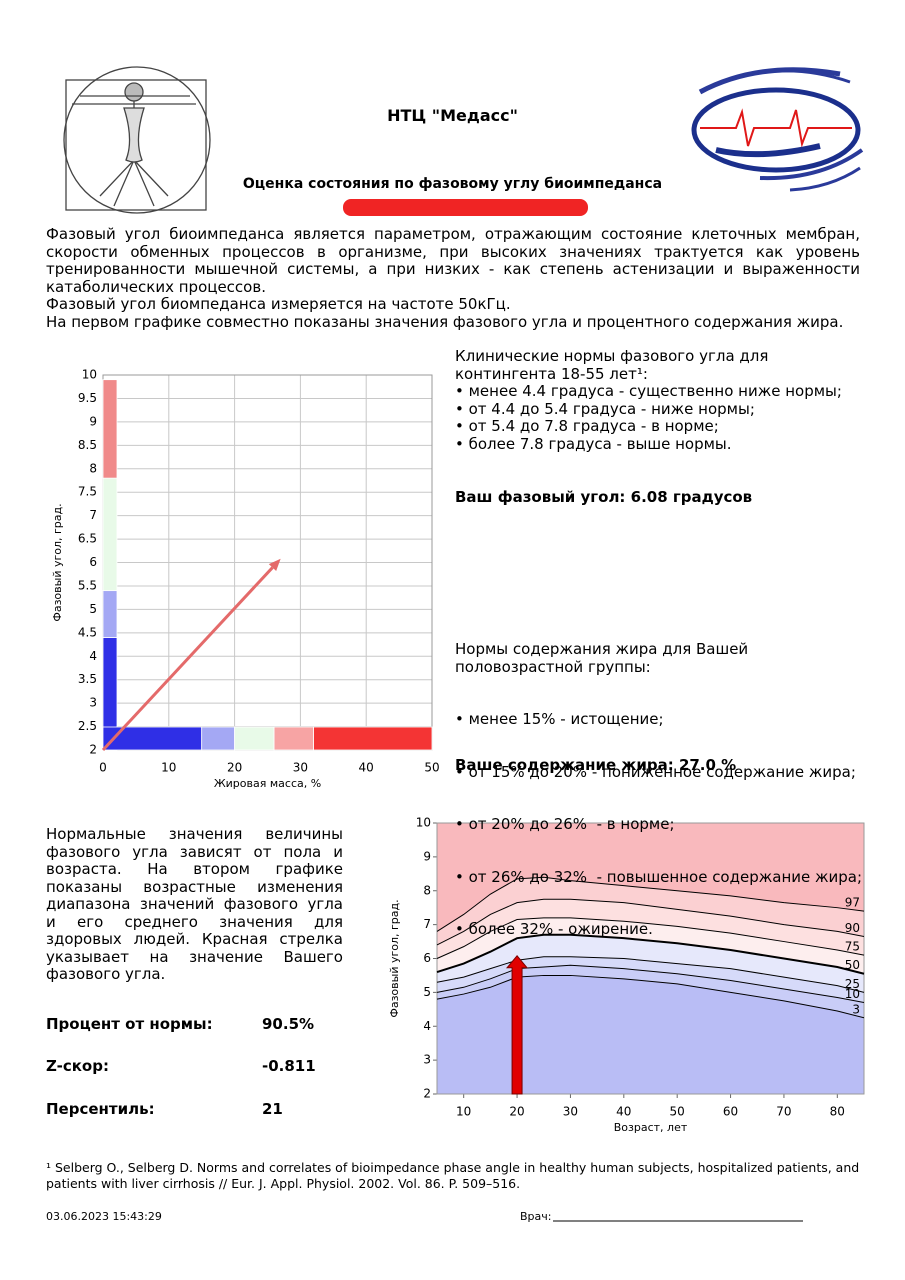  I want to click on series-label: 10, so click(852, 994).